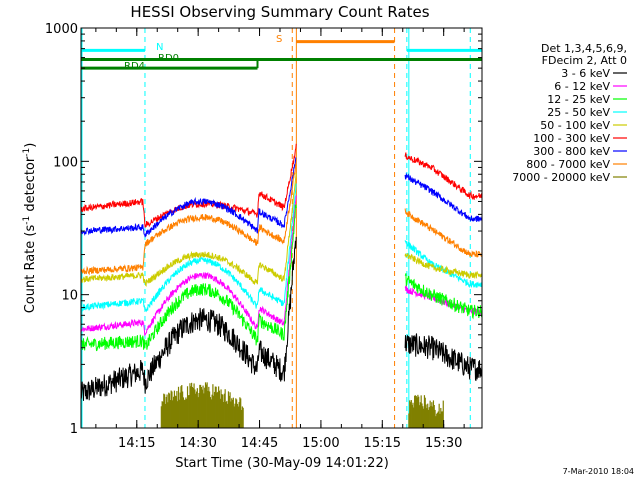 This screenshot has width=640, height=480. What do you see at coordinates (61, 29) in the screenshot?
I see `y-tick-label: 1000` at bounding box center [61, 29].